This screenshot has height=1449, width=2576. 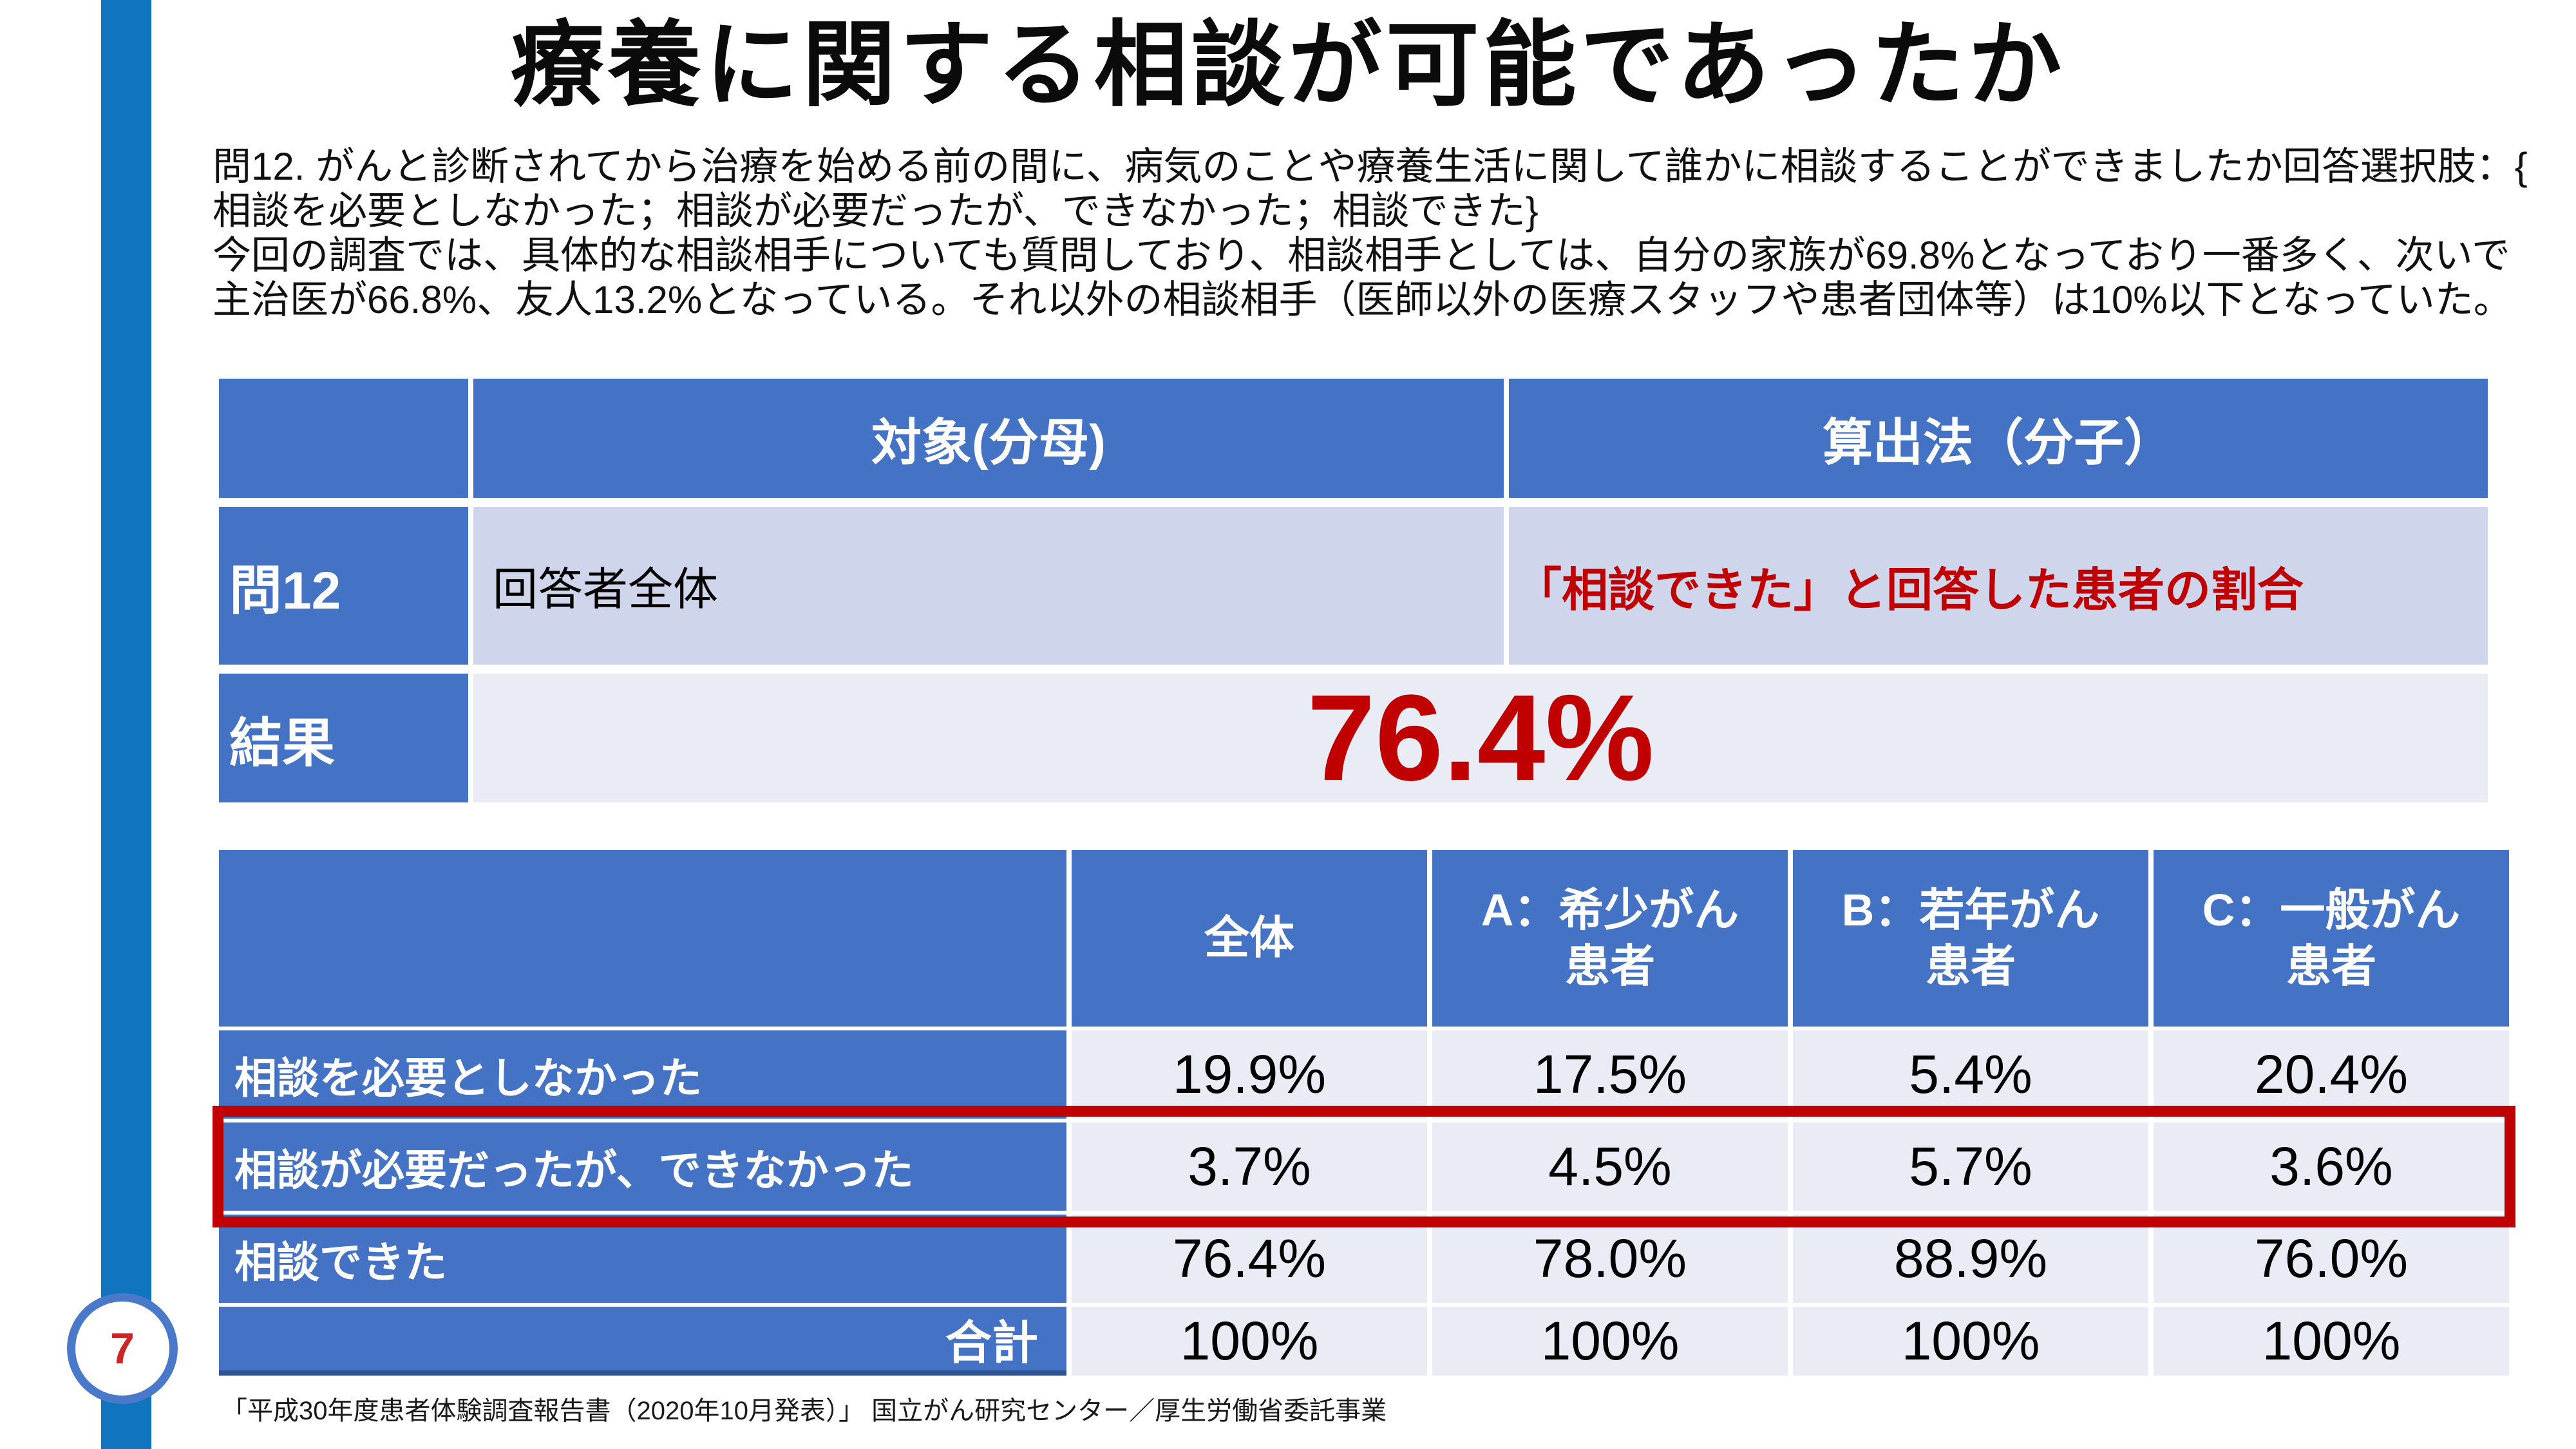 I want to click on breakdown-cell-r3-overall: 76.4%, so click(x=1250, y=1259).